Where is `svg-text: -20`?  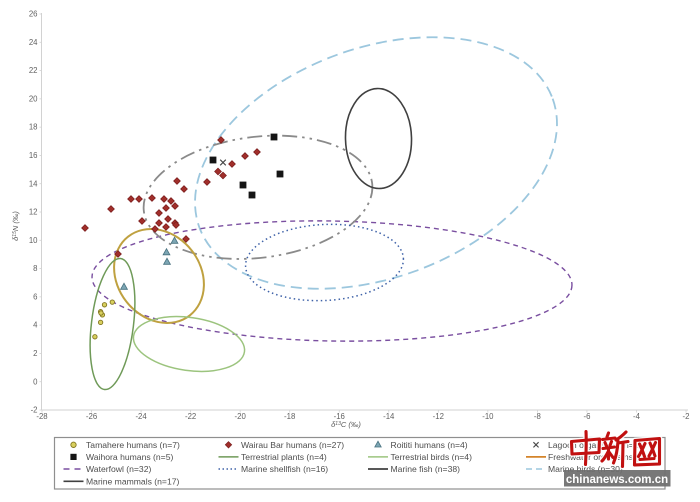 svg-text: -20 is located at coordinates (241, 416).